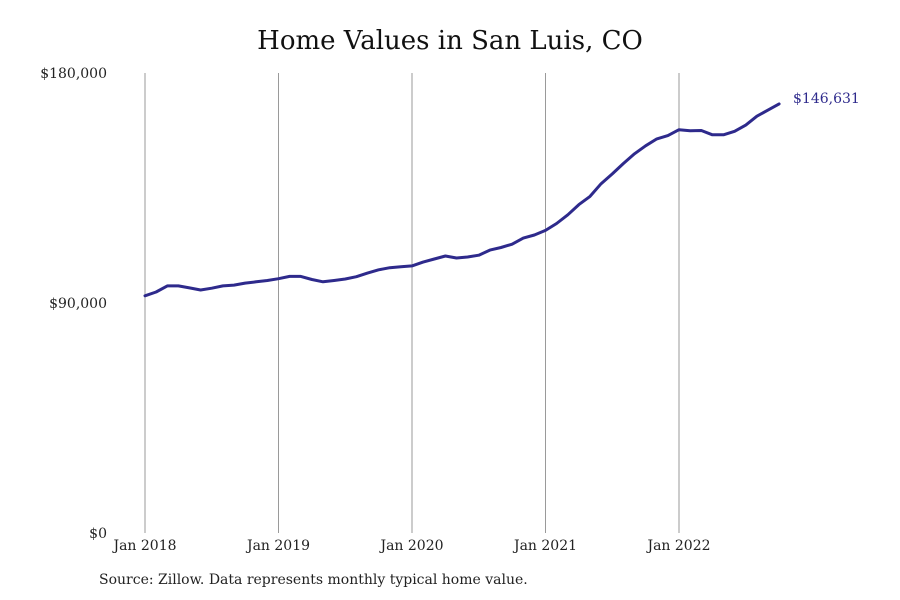 This screenshot has width=900, height=600. What do you see at coordinates (826, 99) in the screenshot?
I see `end-value-label: $146,631` at bounding box center [826, 99].